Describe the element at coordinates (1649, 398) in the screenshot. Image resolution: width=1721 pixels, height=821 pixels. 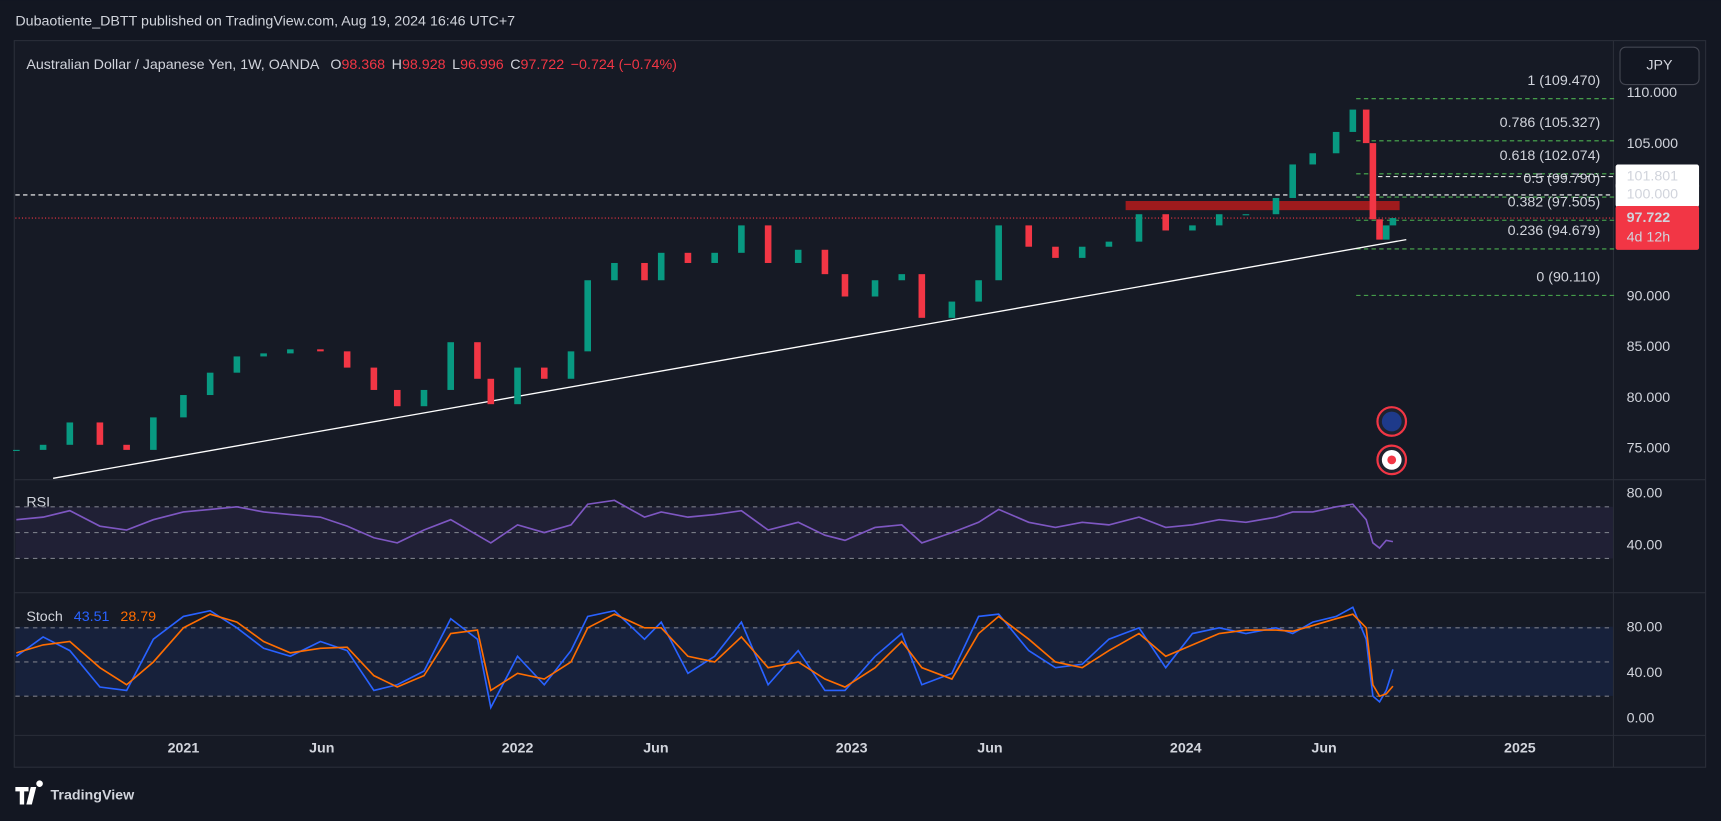
I see `y-tick-label: 80.000` at that location.